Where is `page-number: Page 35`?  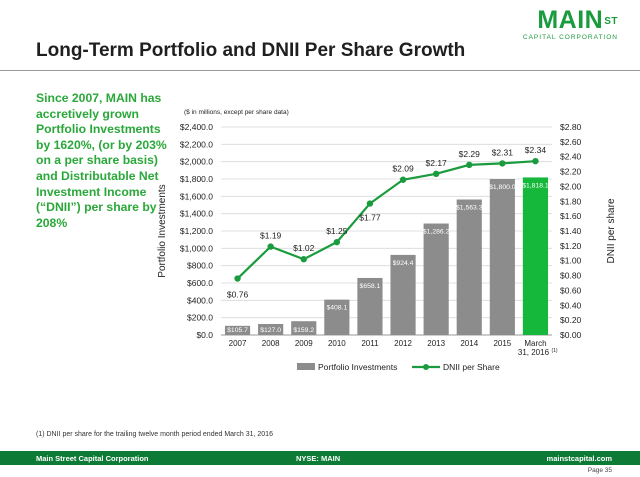
page-number: Page 35 is located at coordinates (599, 470).